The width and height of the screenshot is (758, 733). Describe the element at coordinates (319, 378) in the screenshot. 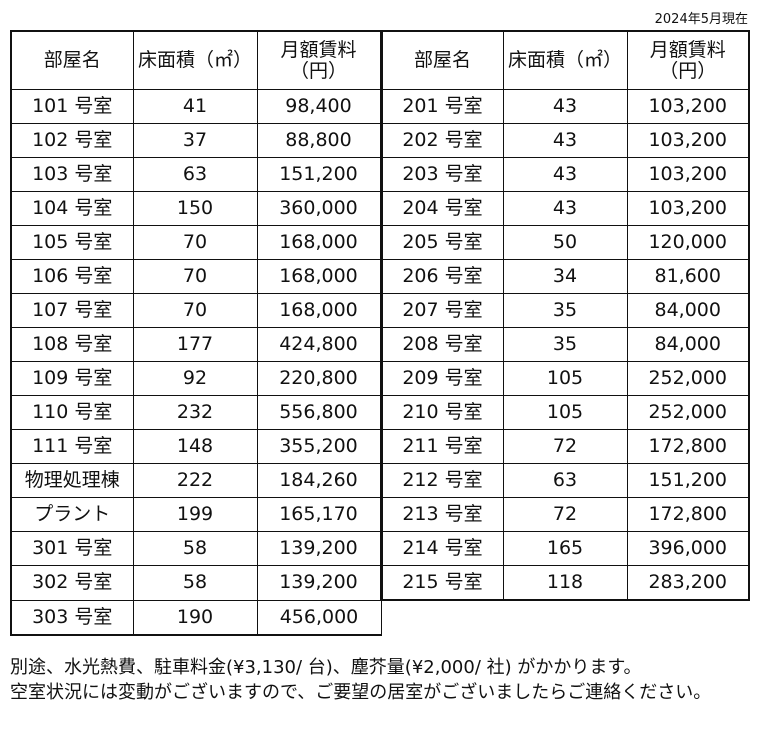

I see `monthly-rent-cell: 220,800` at that location.